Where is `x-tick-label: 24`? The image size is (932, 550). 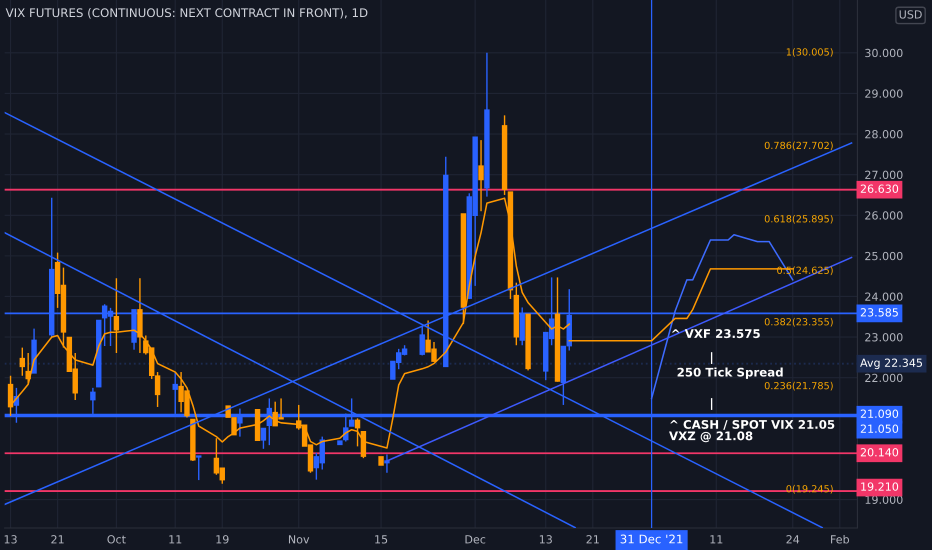 x-tick-label: 24 is located at coordinates (793, 539).